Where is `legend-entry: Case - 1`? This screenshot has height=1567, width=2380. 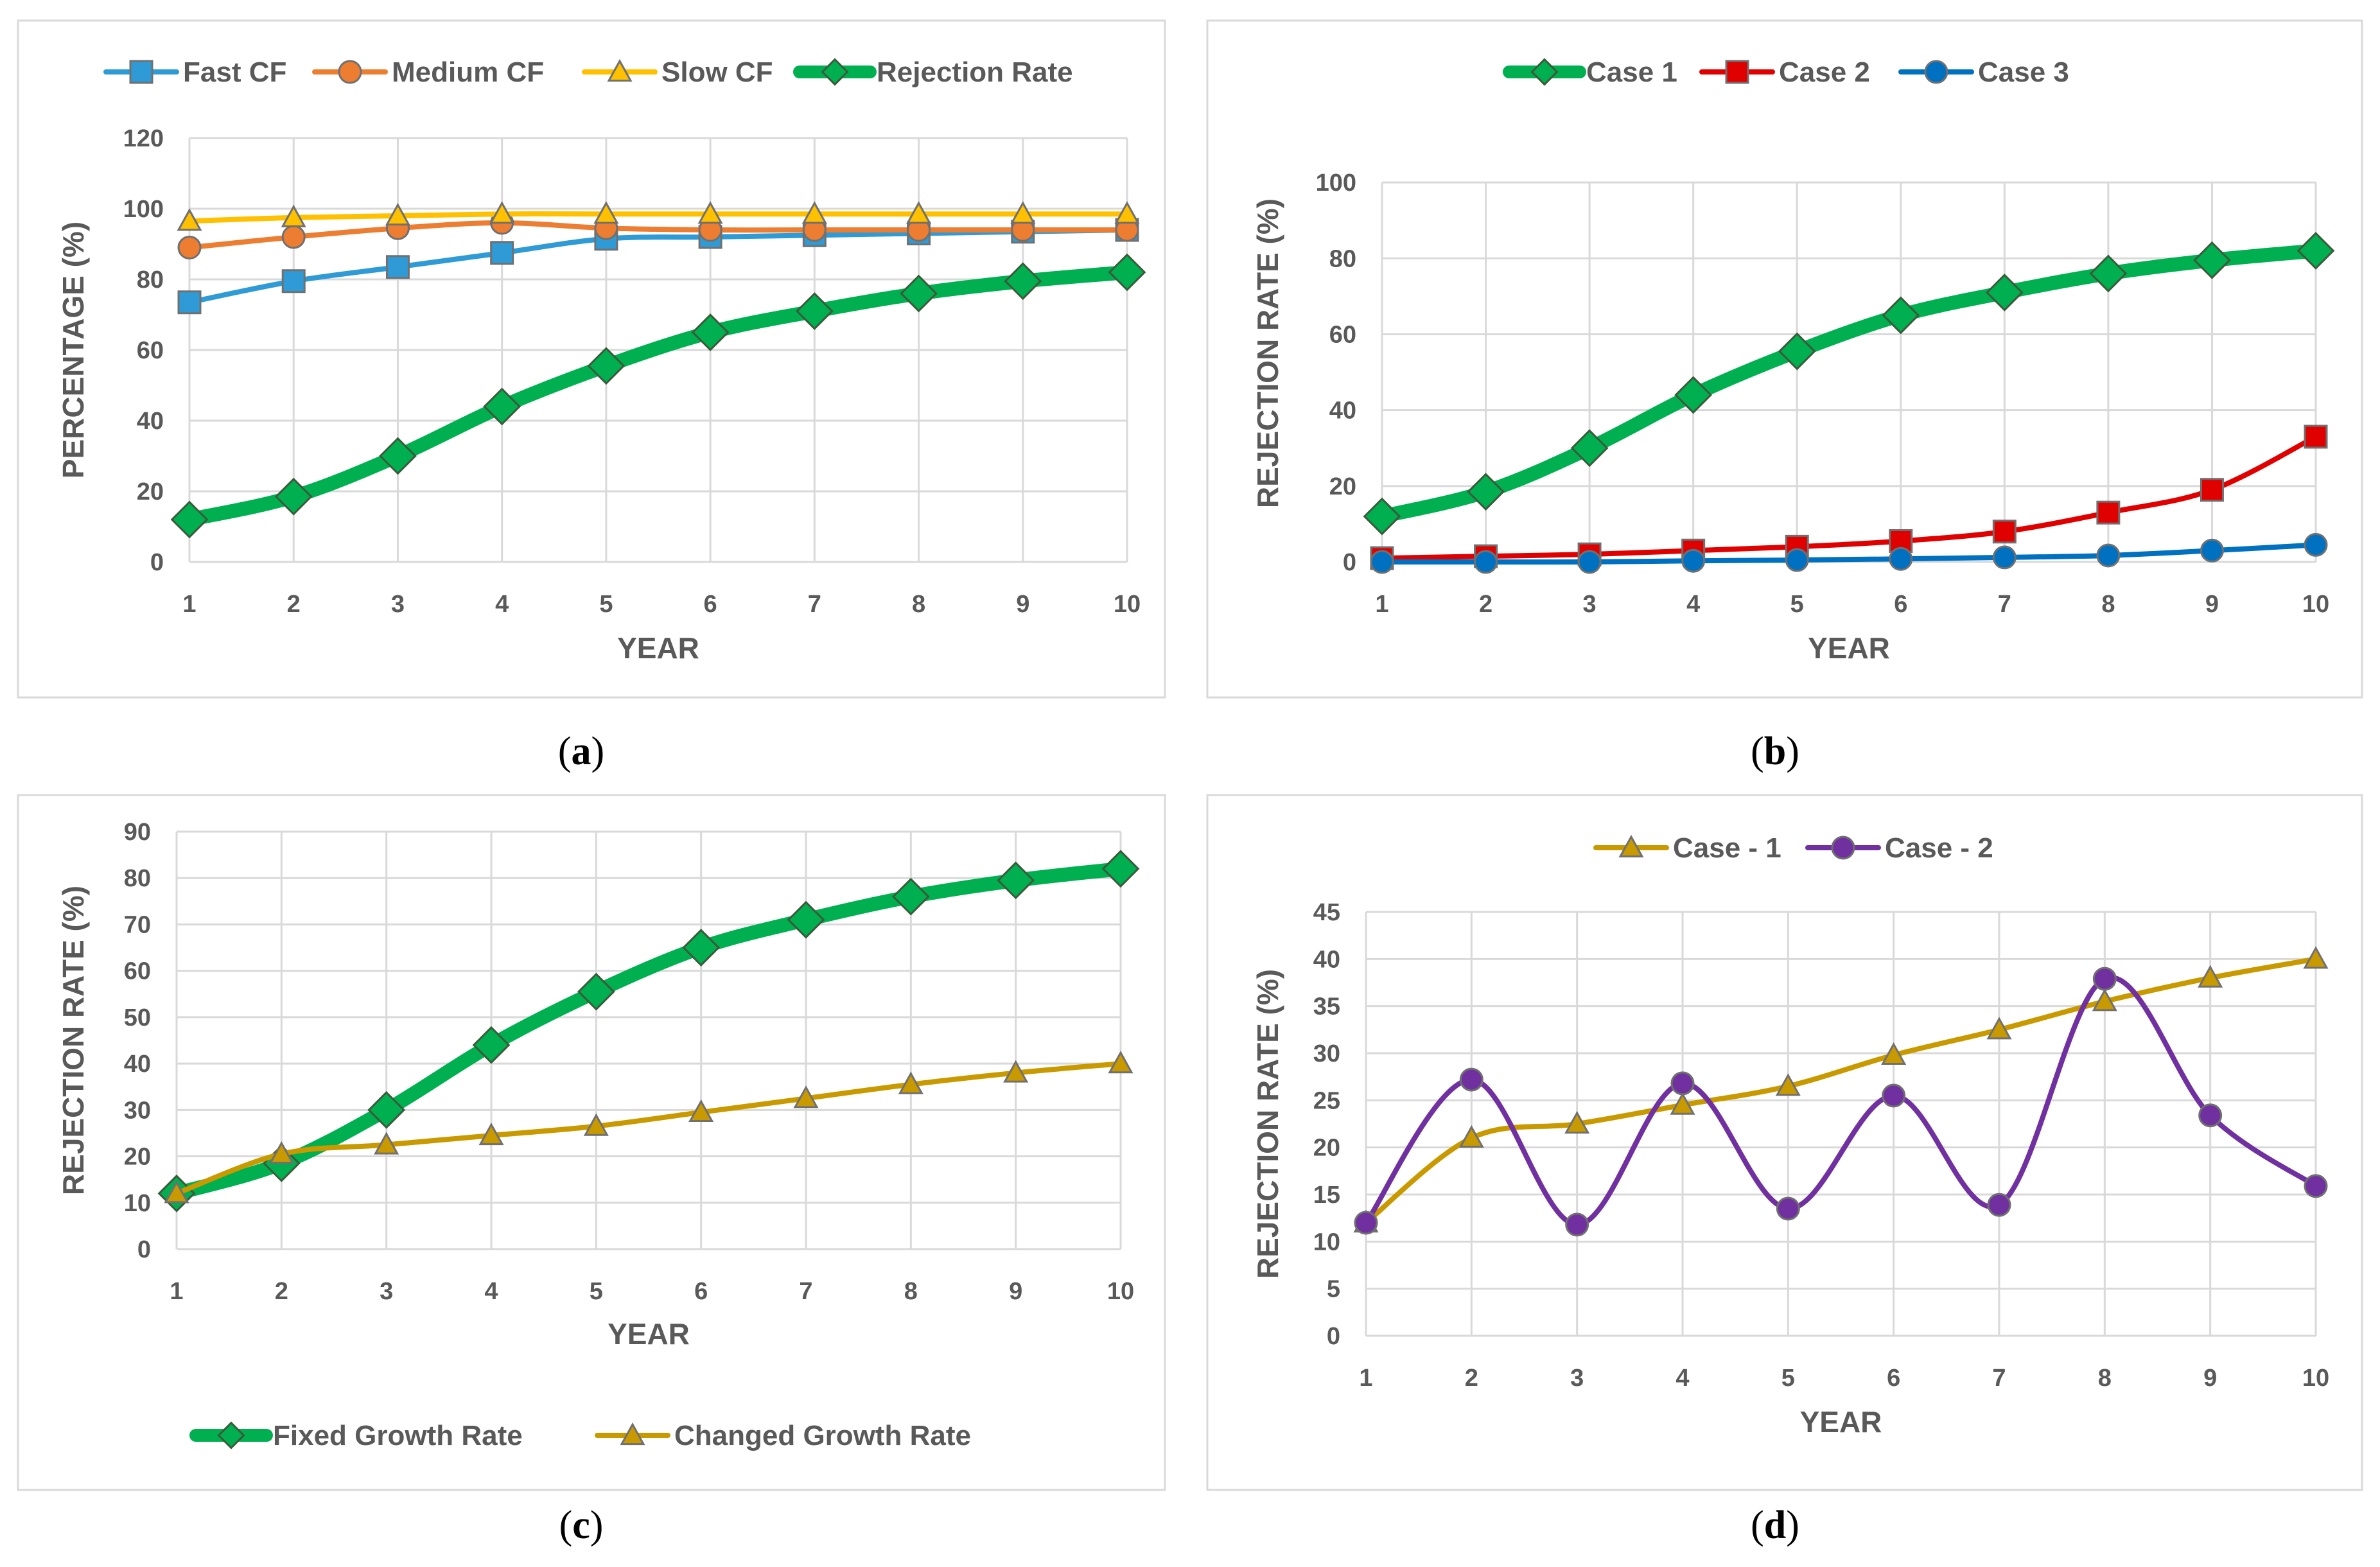 legend-entry: Case - 1 is located at coordinates (1727, 848).